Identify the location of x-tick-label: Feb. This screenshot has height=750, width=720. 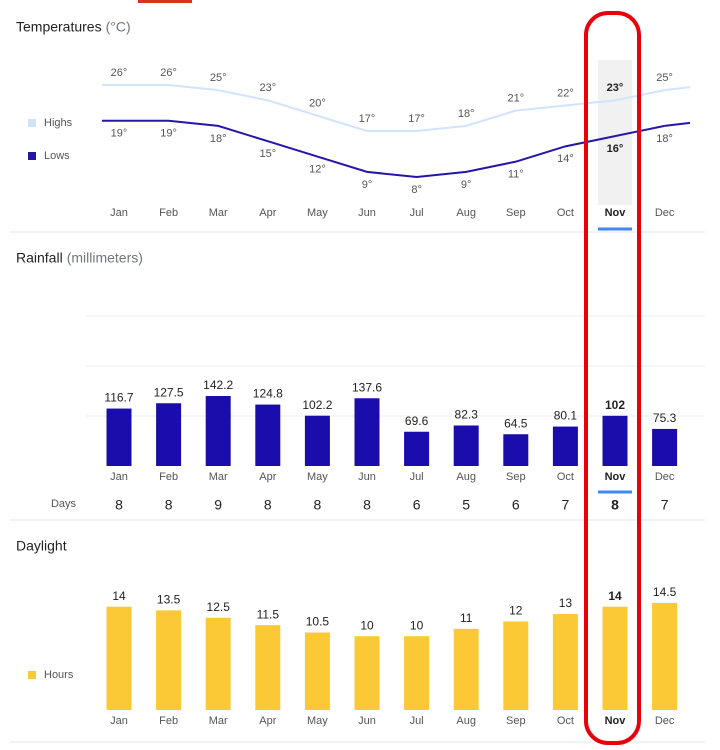
(168, 477).